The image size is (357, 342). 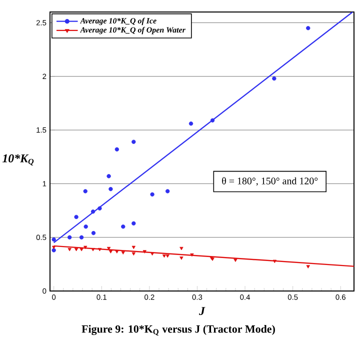 I want to click on caption: Figure 9: 10*K$_{Q}$ versus J (Tractor Mode), so click(x=178, y=330).